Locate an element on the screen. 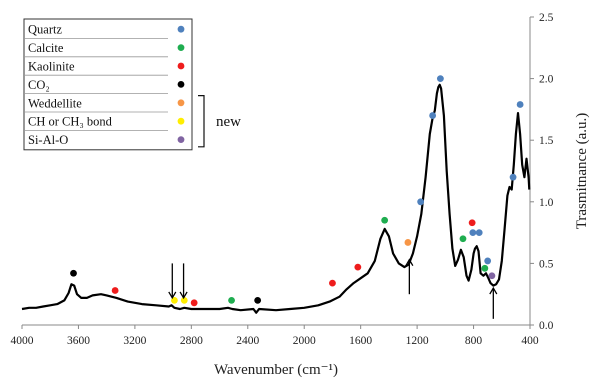 The image size is (597, 381). x-tick-label: 800 is located at coordinates (474, 341).